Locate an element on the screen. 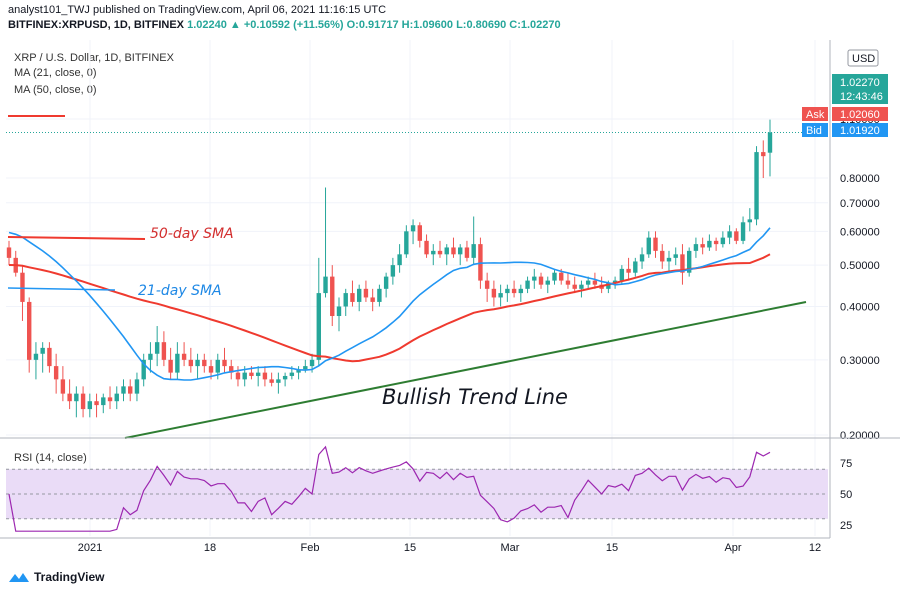 The height and width of the screenshot is (595, 900). bid-label-bg is located at coordinates (815, 130).